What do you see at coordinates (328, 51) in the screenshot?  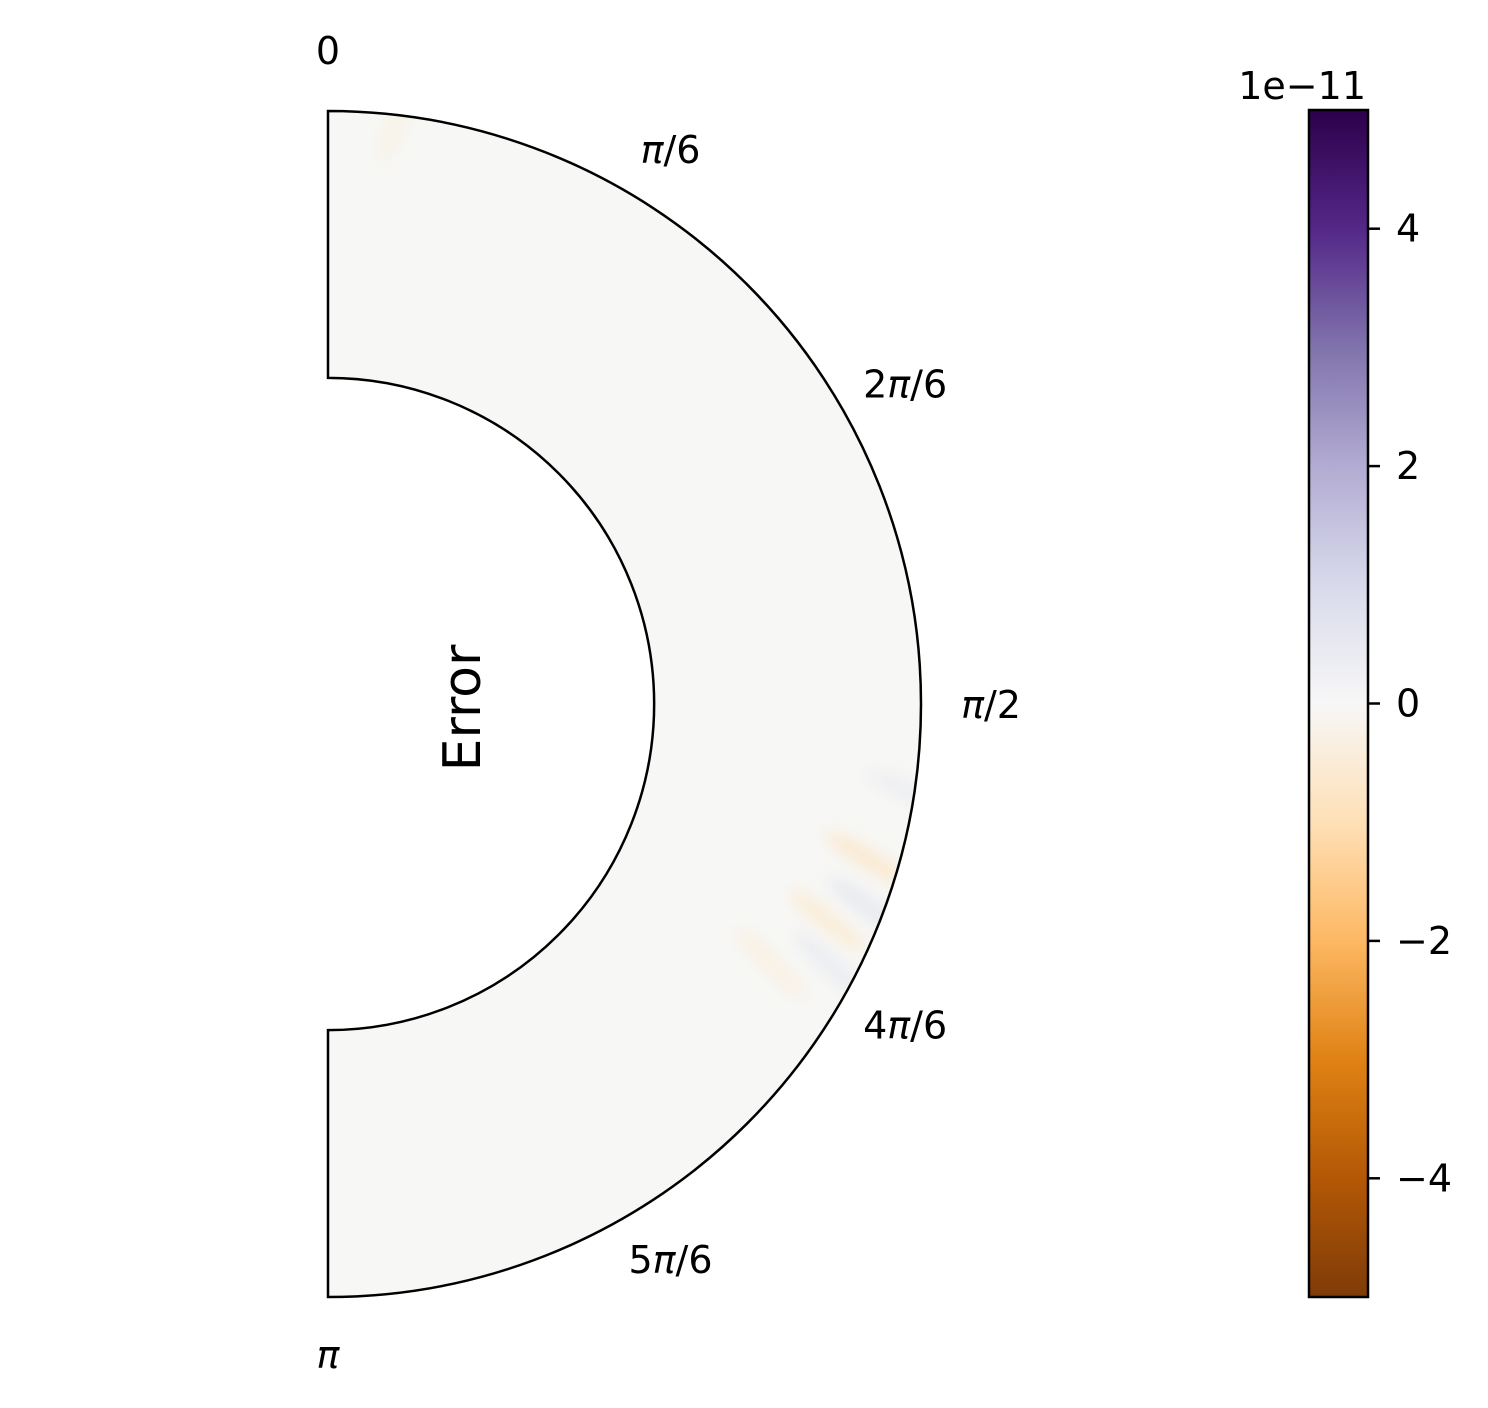 I see `angle-tick-label: 0` at bounding box center [328, 51].